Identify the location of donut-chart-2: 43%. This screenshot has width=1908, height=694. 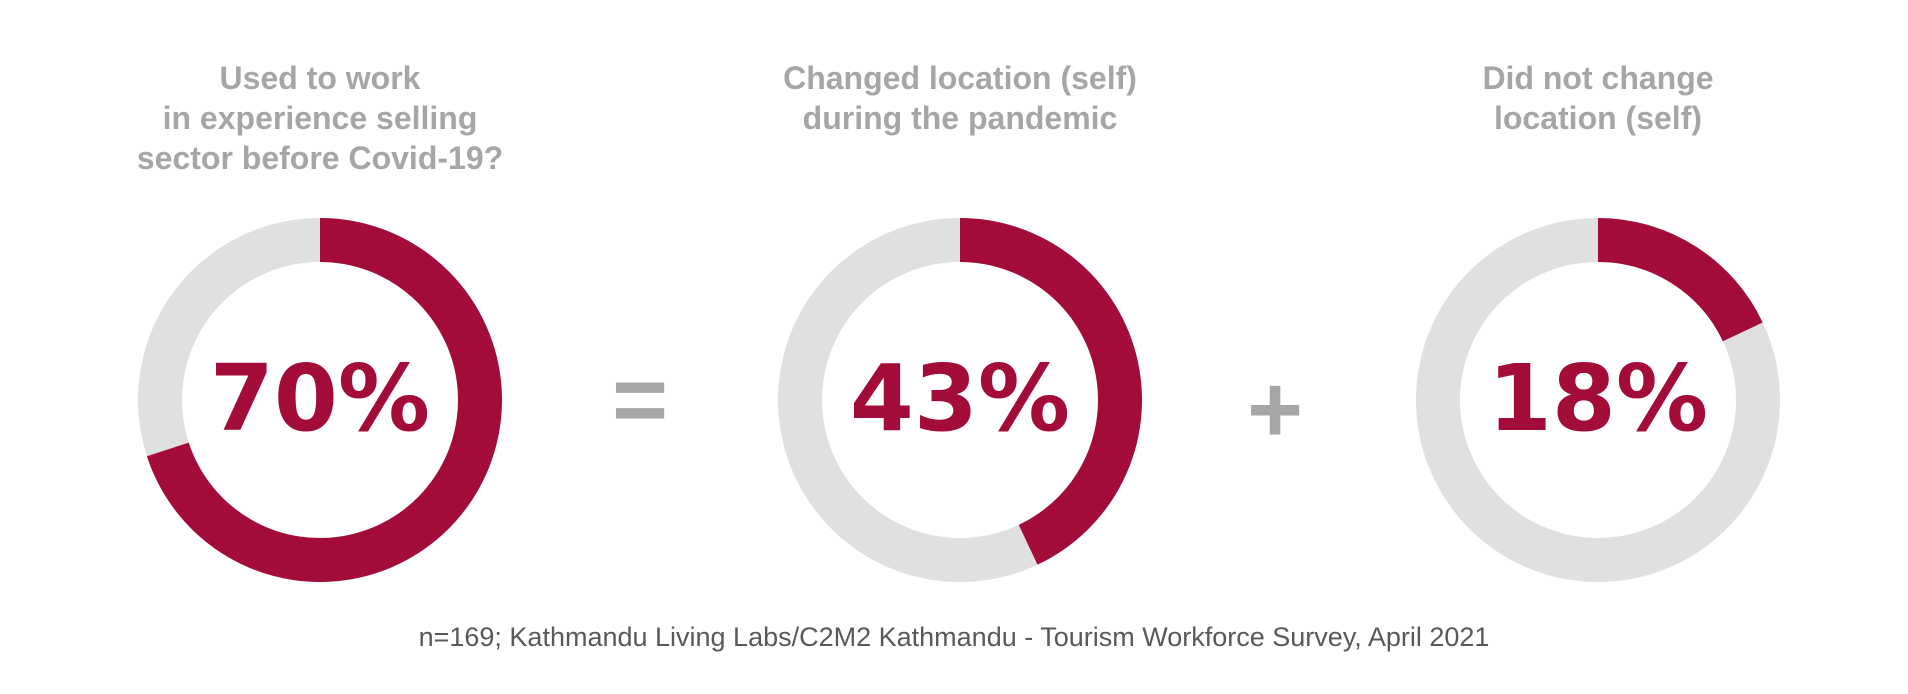
(960, 400).